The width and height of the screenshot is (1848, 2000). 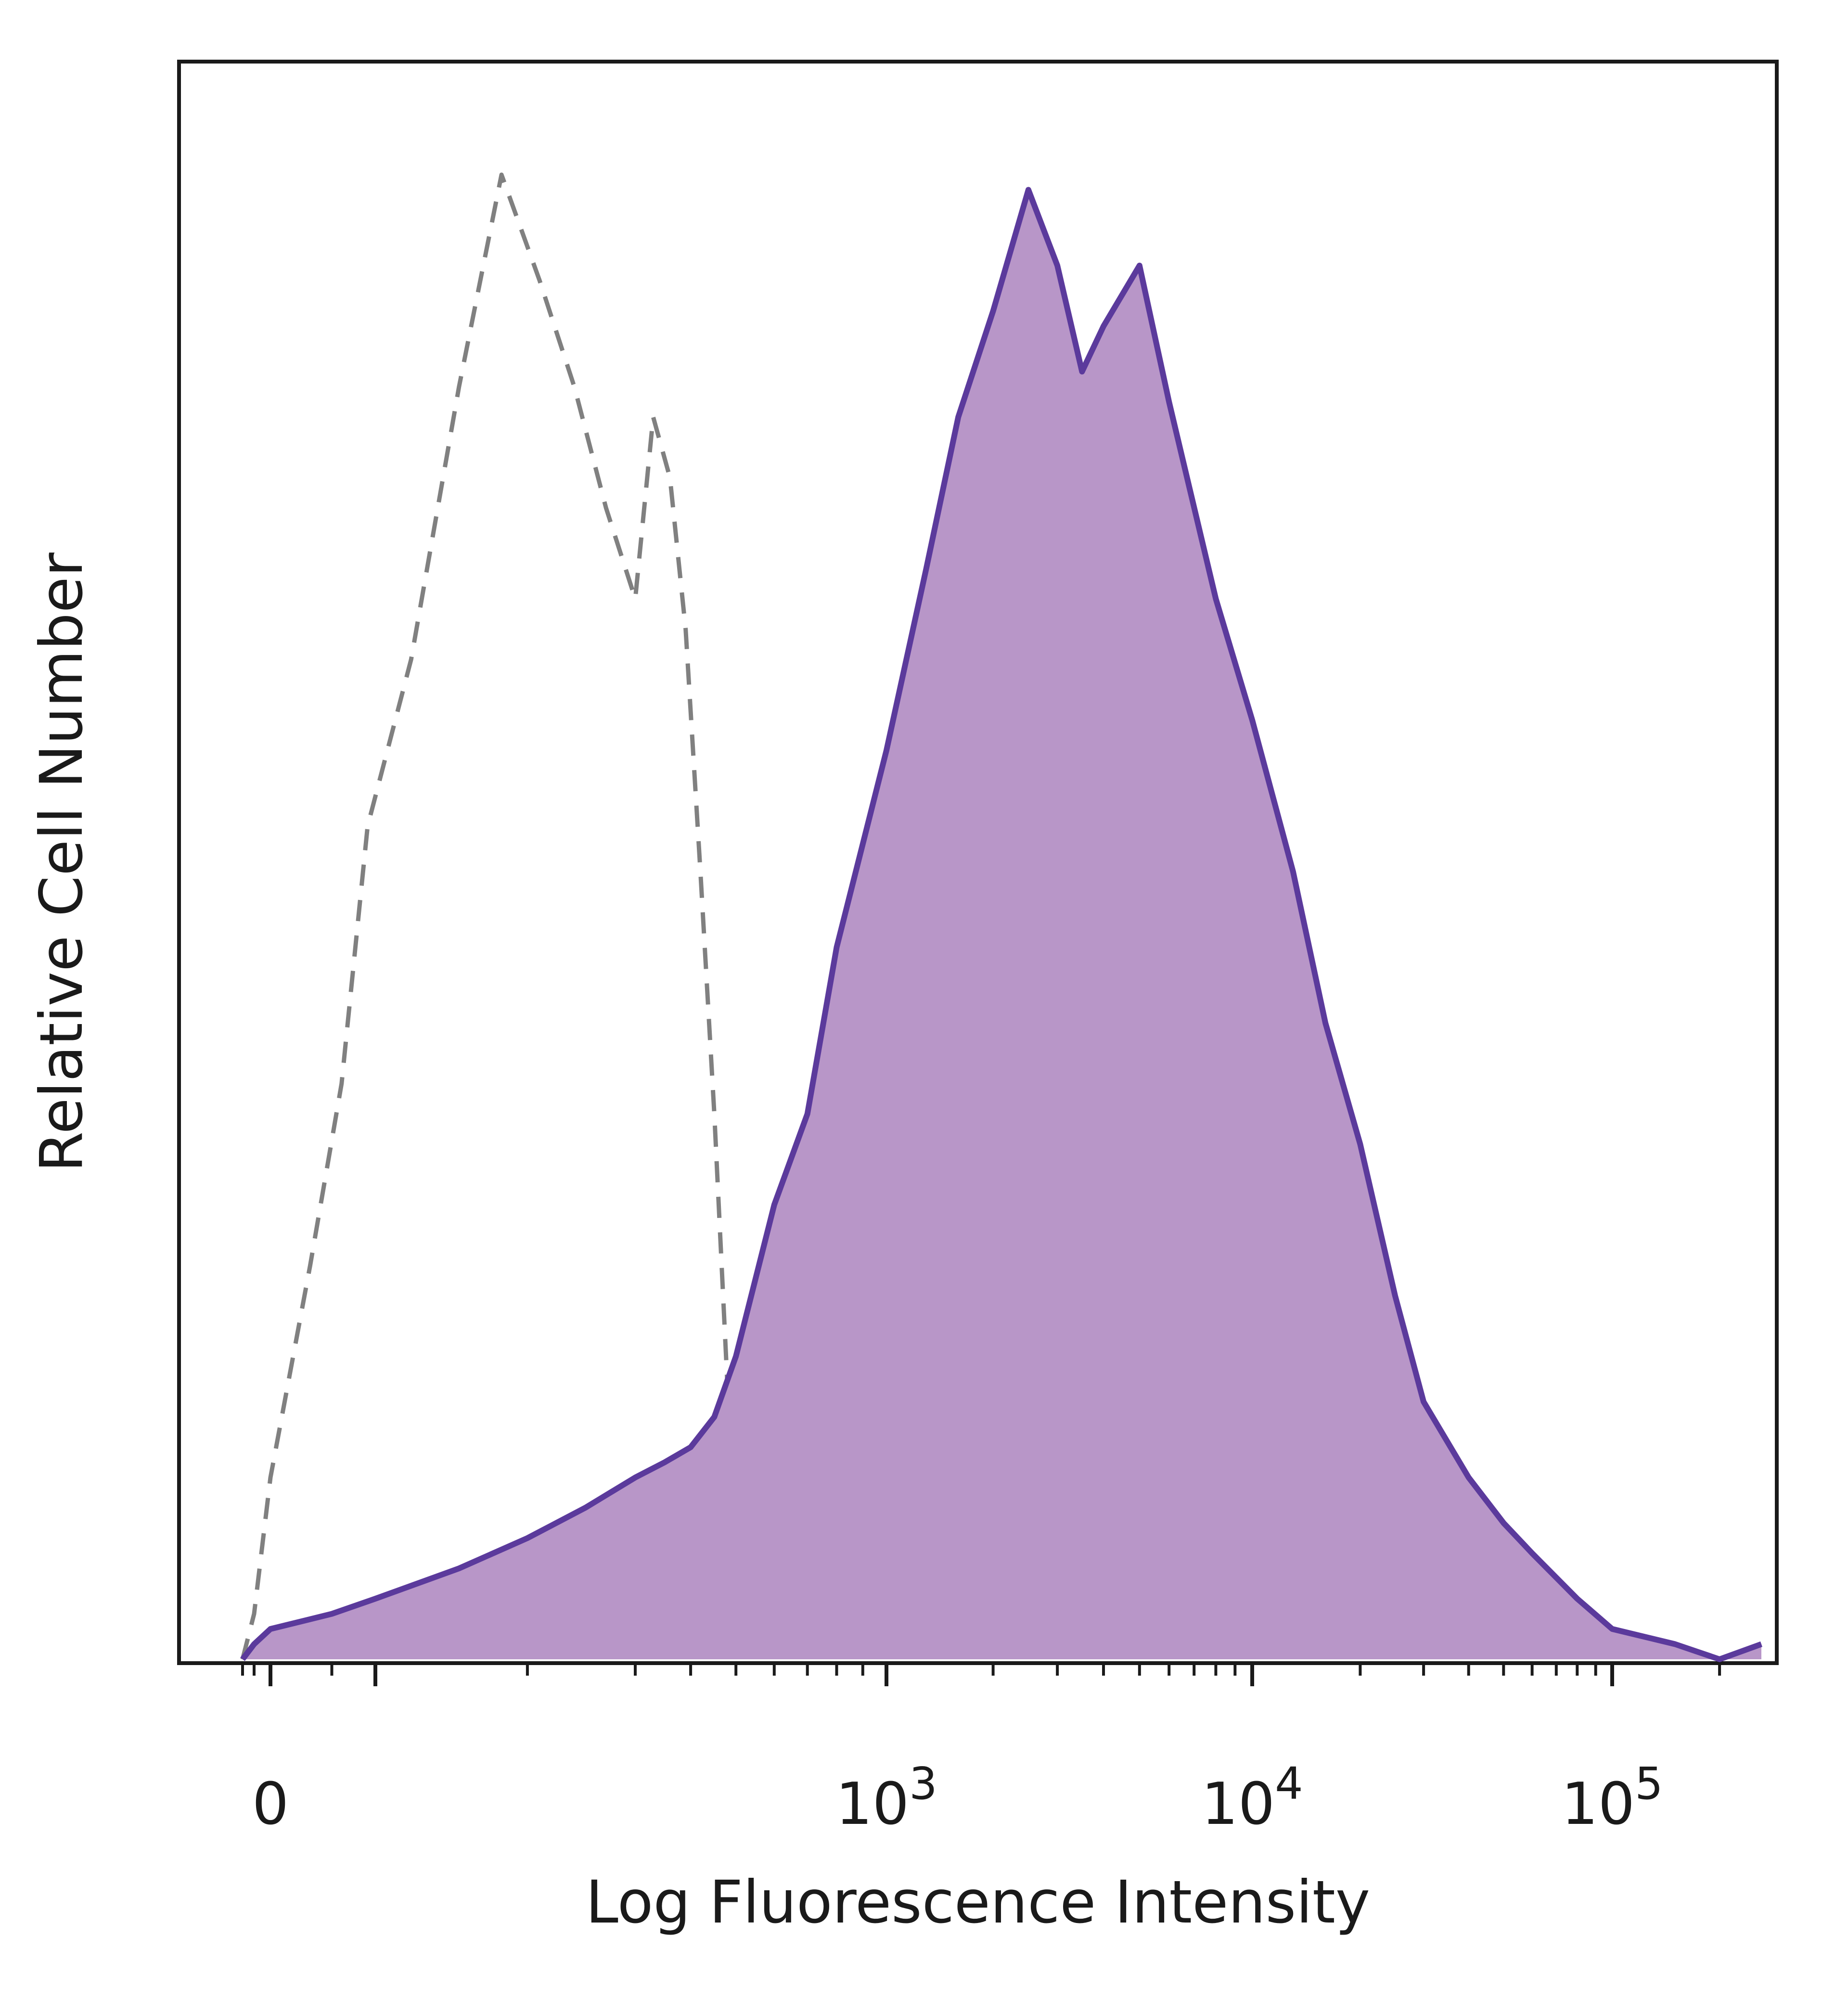 I want to click on x-axis-title: Log Fluorescence Intensity, so click(x=978, y=1902).